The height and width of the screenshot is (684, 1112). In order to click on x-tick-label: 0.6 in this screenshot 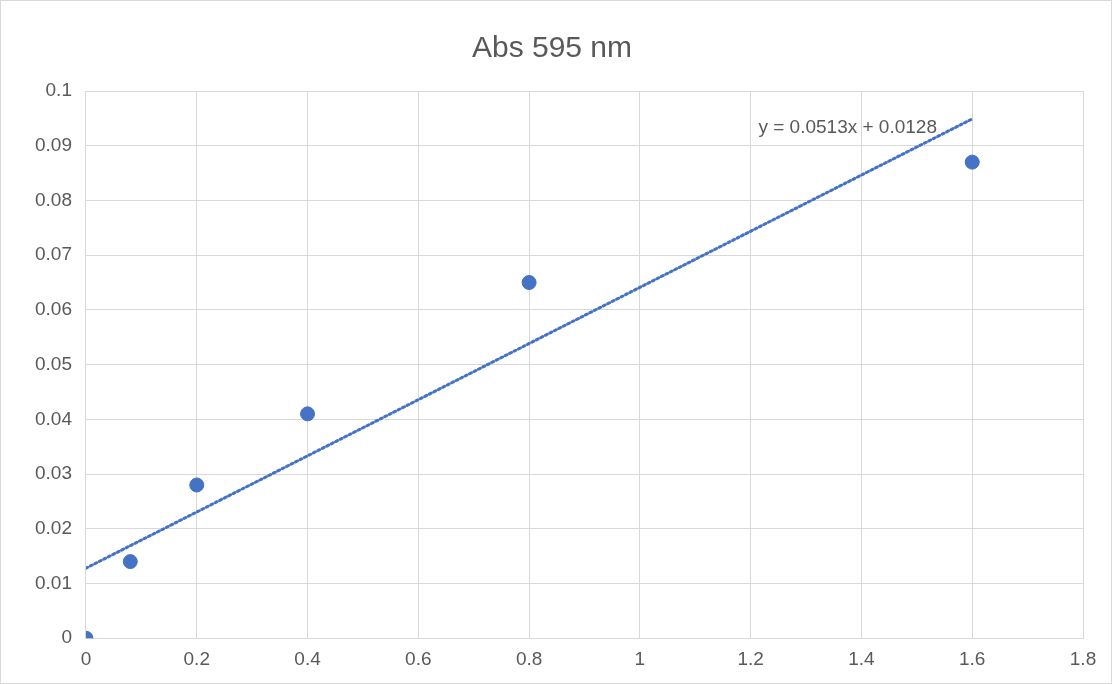, I will do `click(418, 658)`.